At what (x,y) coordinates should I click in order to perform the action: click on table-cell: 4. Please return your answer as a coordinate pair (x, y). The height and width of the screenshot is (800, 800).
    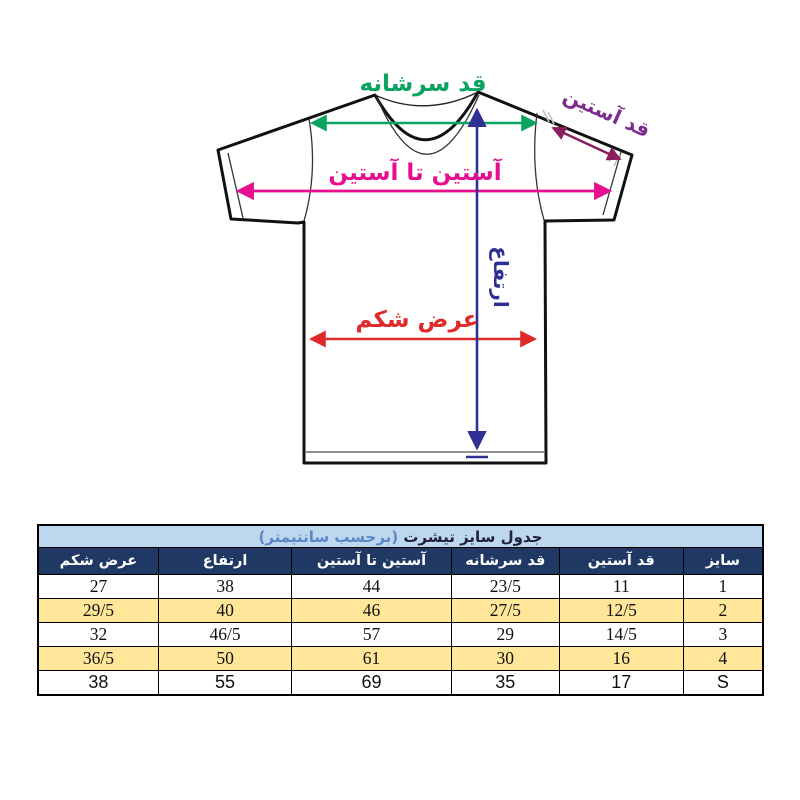
    Looking at the image, I should click on (723, 658).